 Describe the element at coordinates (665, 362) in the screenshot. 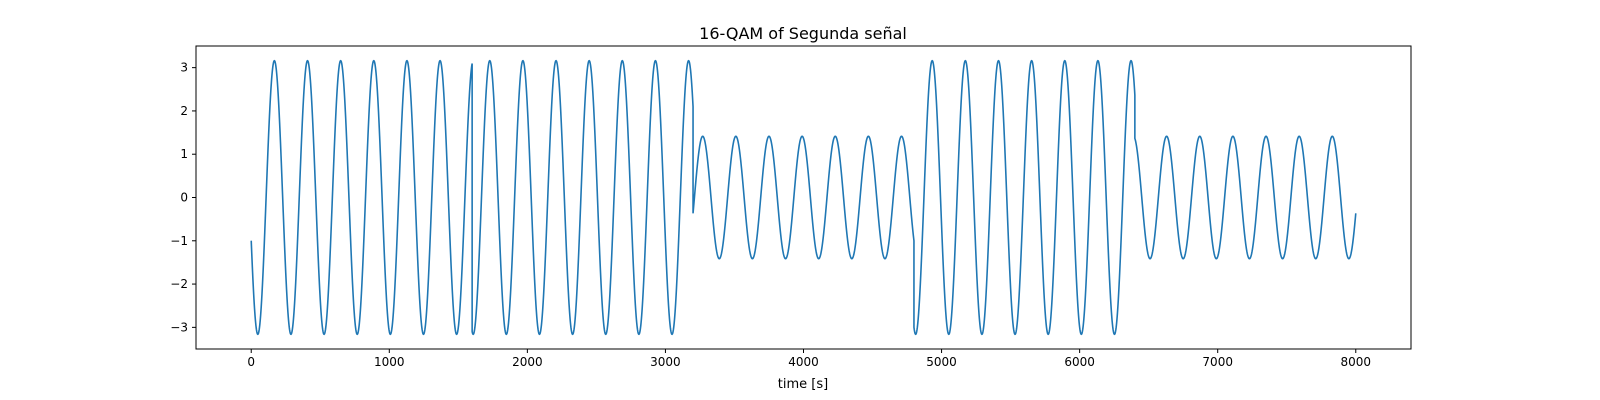

I see `x-tick-label: 3000` at that location.